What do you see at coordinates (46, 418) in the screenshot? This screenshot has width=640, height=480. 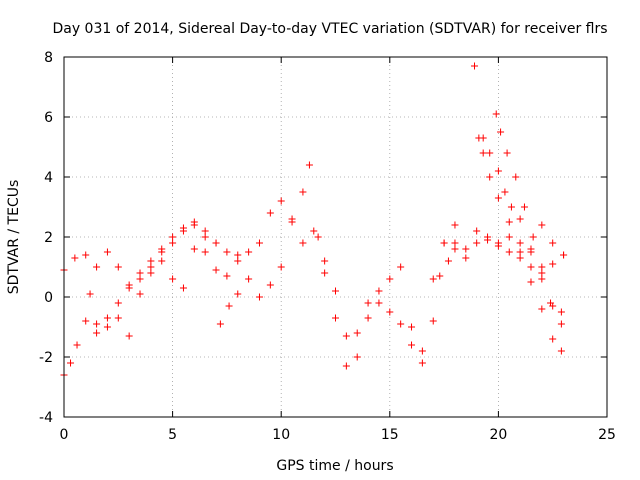 I see `y-tick-label: -4` at bounding box center [46, 418].